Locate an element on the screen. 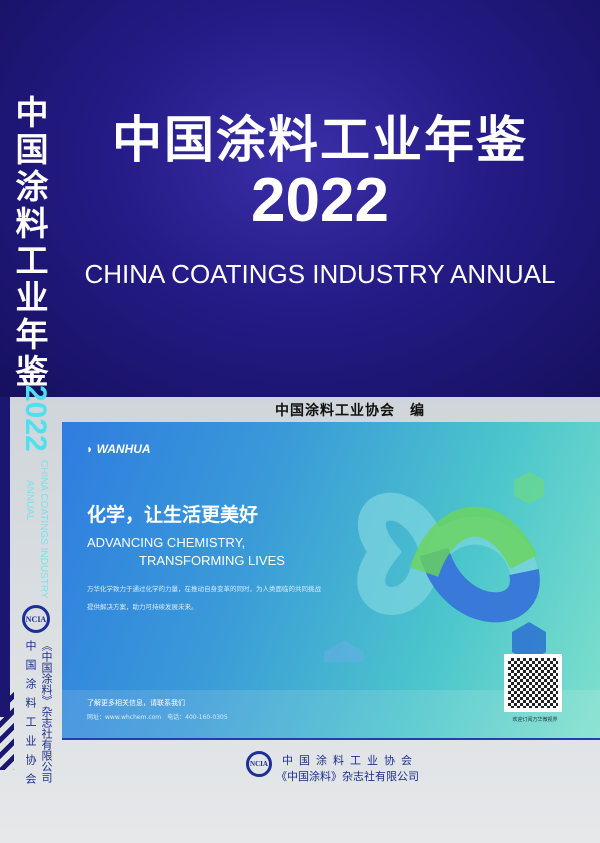  wanhua-logo: ◗ WANHUA is located at coordinates (118, 449).